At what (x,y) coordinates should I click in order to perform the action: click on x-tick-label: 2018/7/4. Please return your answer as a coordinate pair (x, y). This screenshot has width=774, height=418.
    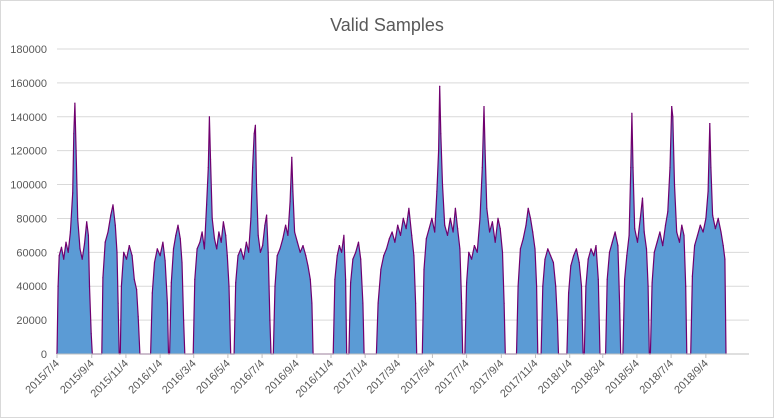
    Looking at the image, I should click on (656, 377).